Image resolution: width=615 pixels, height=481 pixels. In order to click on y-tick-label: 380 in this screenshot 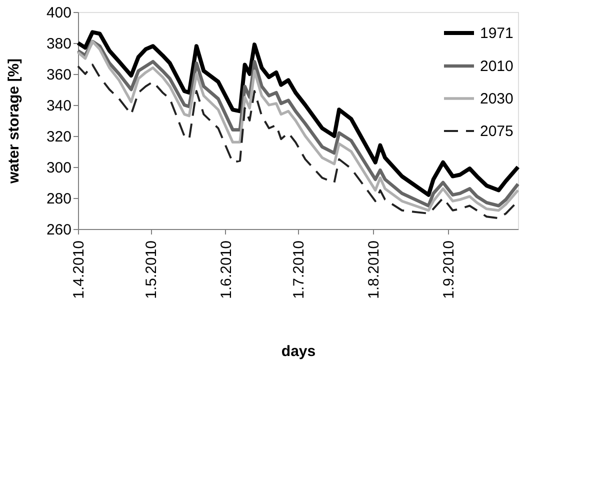, I will do `click(59, 44)`.